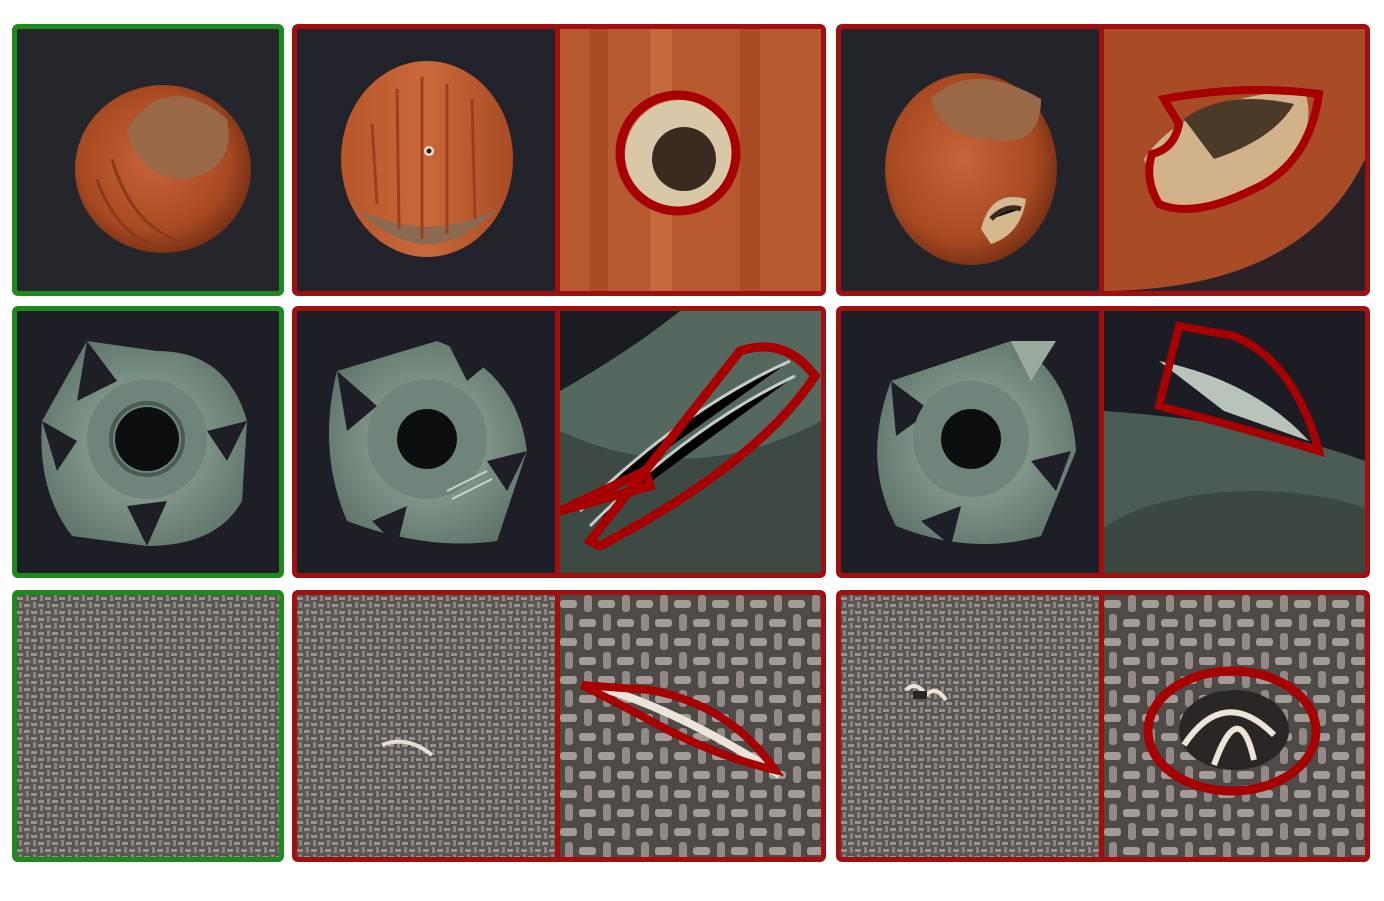 The image size is (1384, 901). I want to click on metal-nut-bent-full-image, so click(970, 442).